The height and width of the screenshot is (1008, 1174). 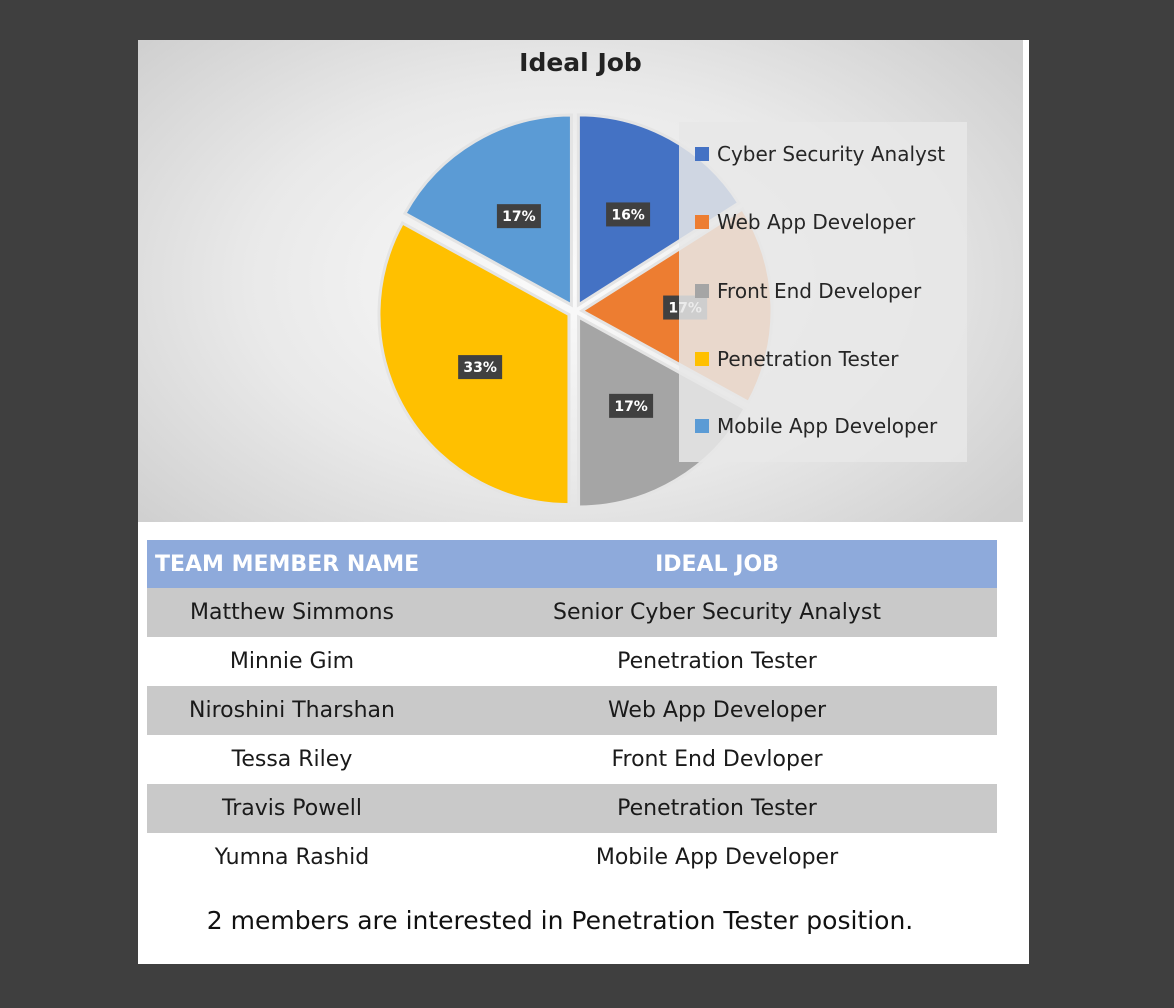 I want to click on table-row: Yumna Rashid Mobile App Developer, so click(x=572, y=857).